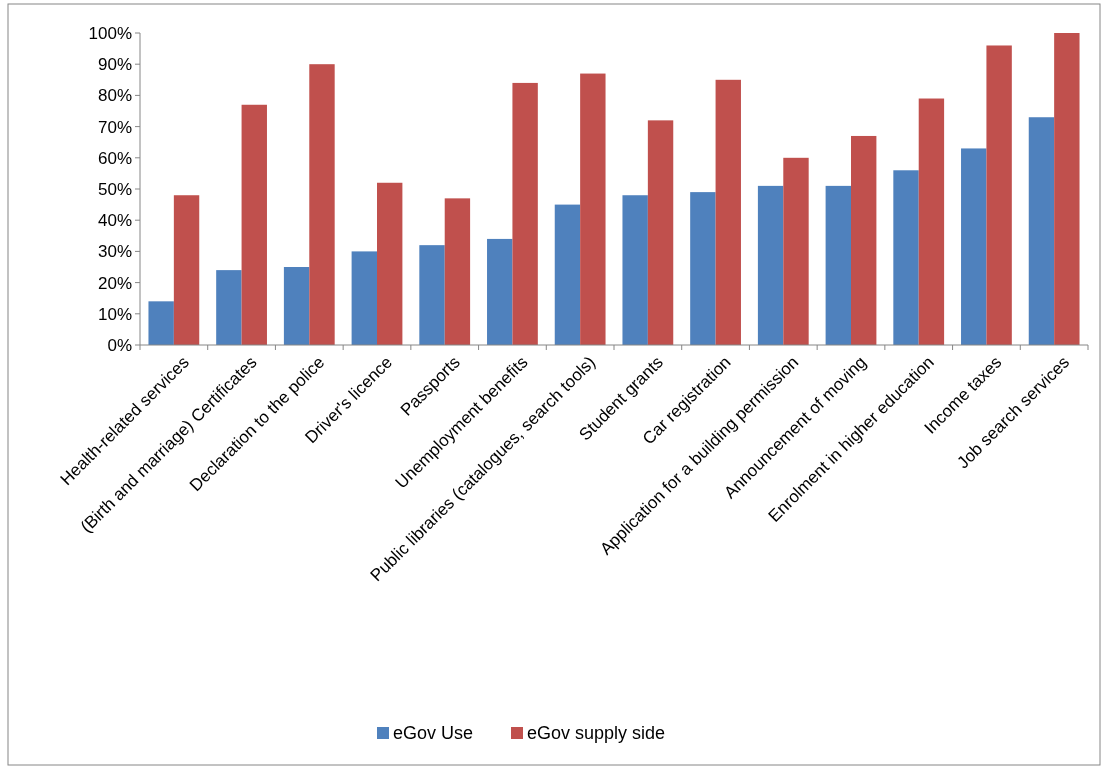 This screenshot has width=1106, height=769. What do you see at coordinates (114, 283) in the screenshot?
I see `y-tick-label: 20%` at bounding box center [114, 283].